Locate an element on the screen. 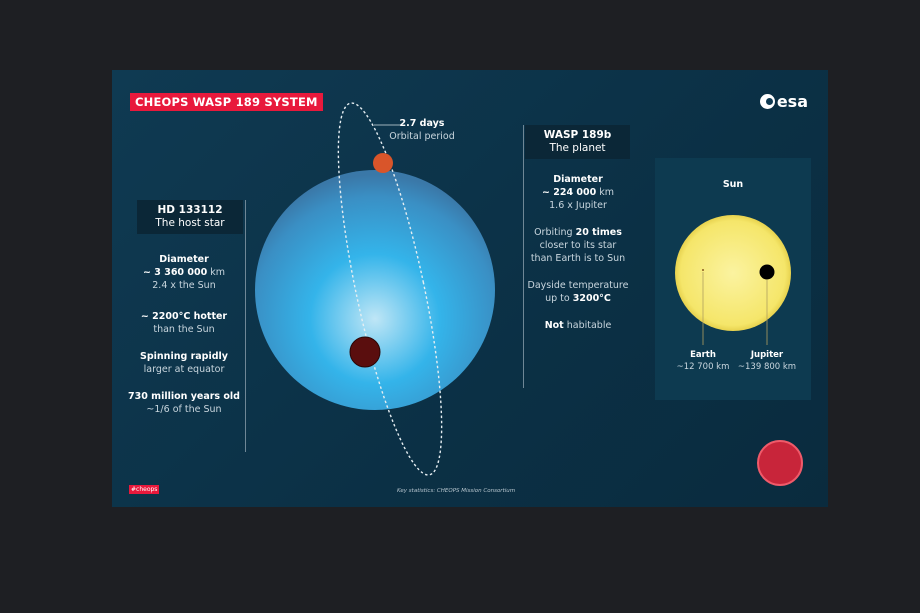 The height and width of the screenshot is (613, 920). planet-fact-habitability: Not habitable is located at coordinates (578, 325).